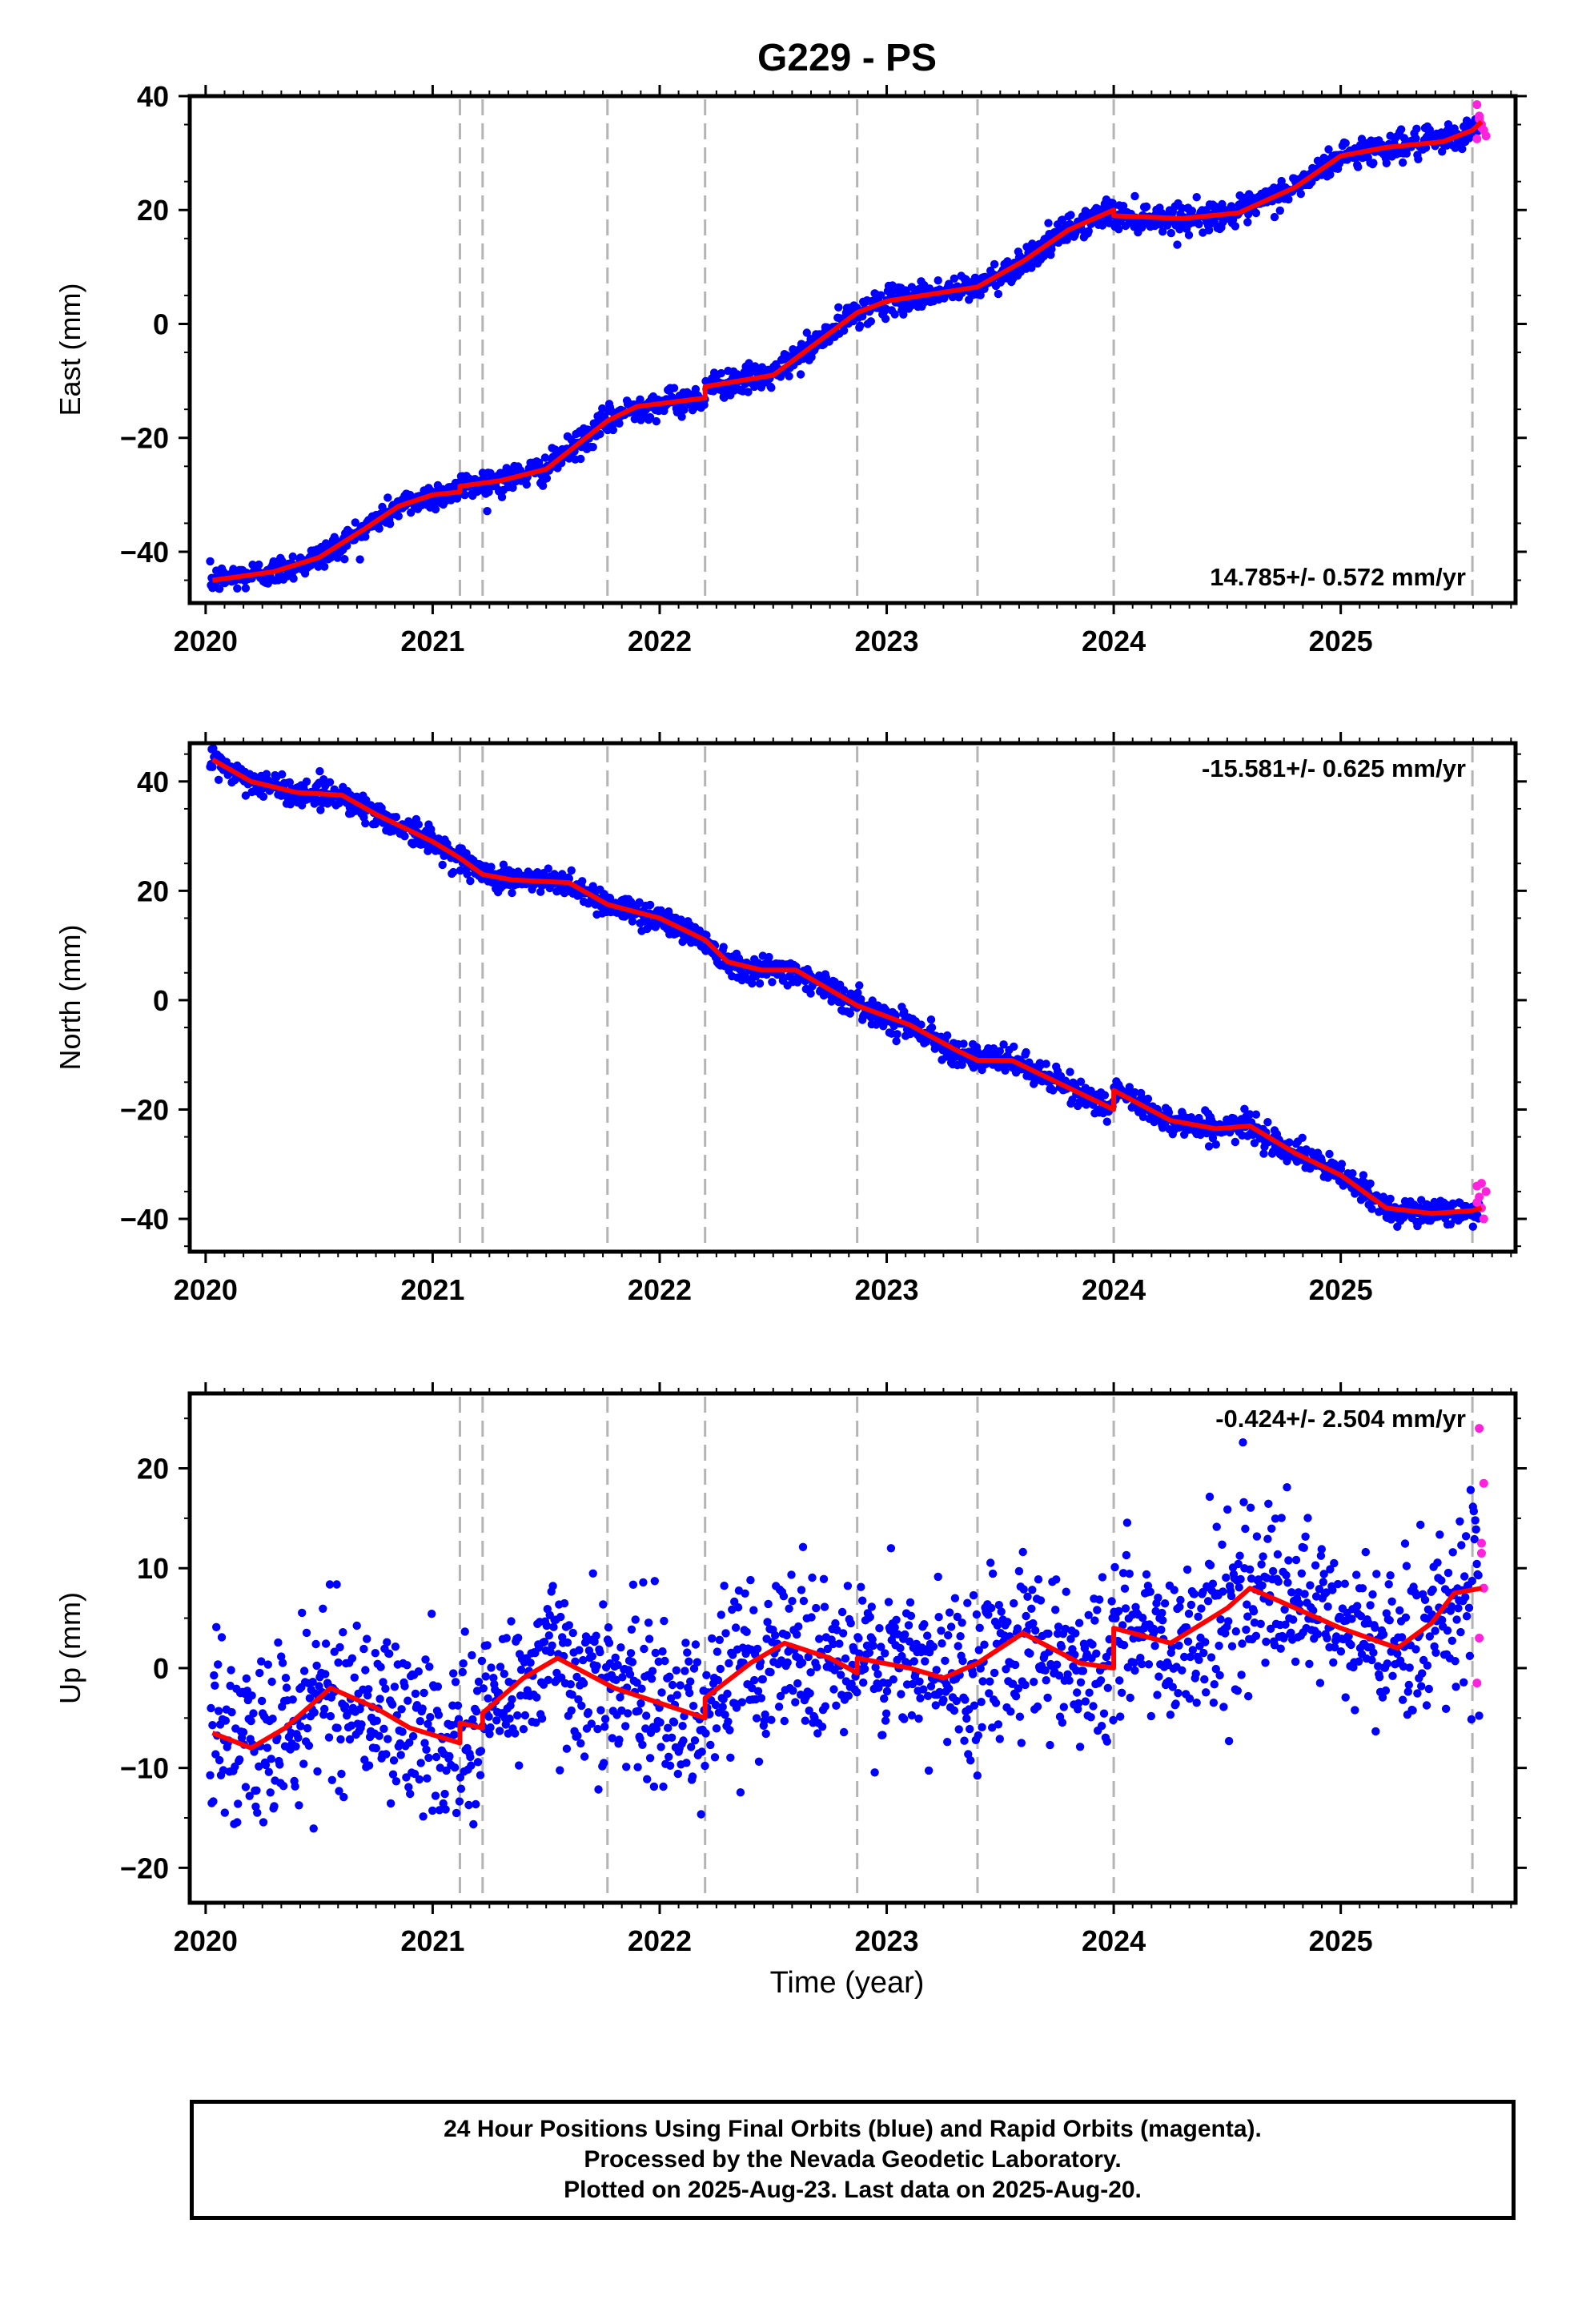 Image resolution: width=1582 pixels, height=2324 pixels. What do you see at coordinates (1334, 768) in the screenshot?
I see `velocity-rate-label: -15.581+/- 0.625 mm/yr` at bounding box center [1334, 768].